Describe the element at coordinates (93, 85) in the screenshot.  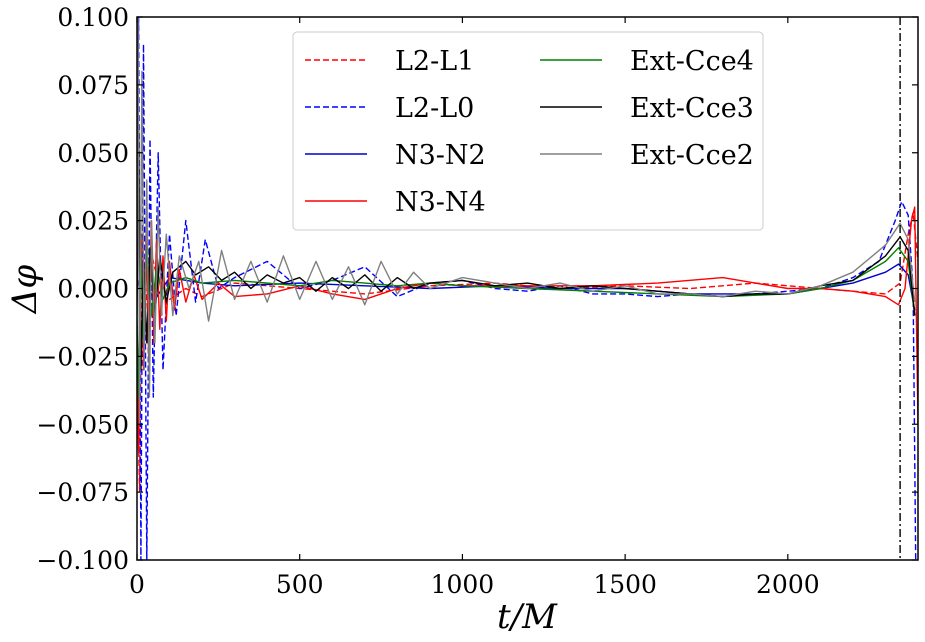
I see `y-tick-label: 0.075` at that location.